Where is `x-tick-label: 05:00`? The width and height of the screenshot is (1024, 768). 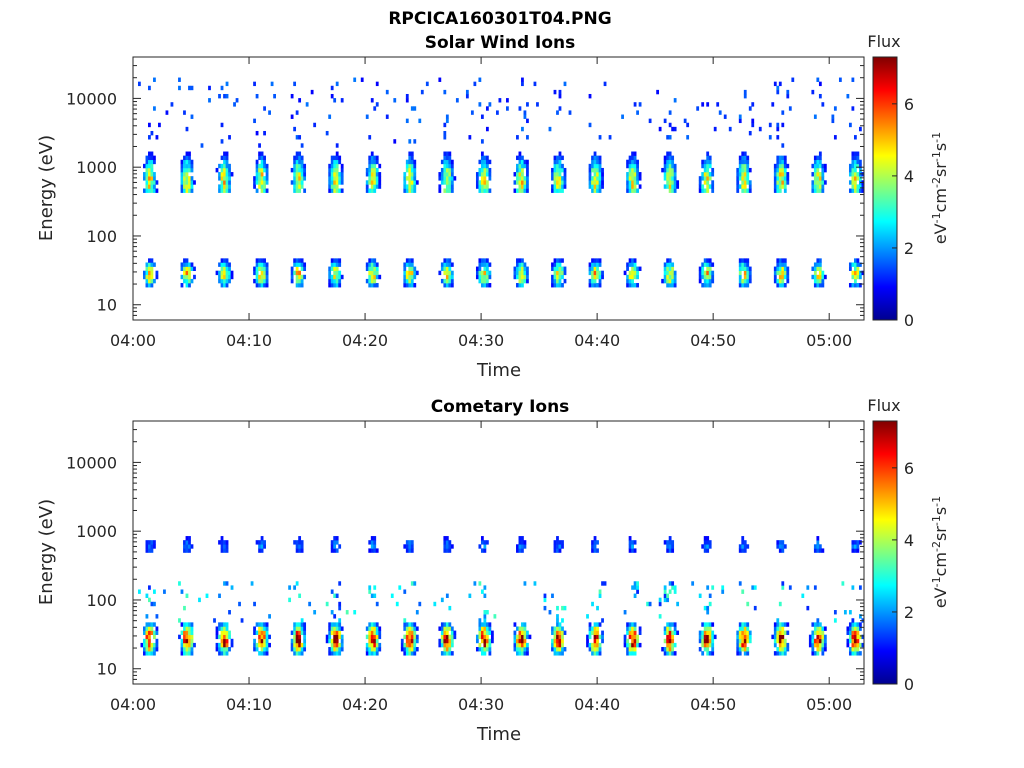
x-tick-label: 05:00 is located at coordinates (829, 704).